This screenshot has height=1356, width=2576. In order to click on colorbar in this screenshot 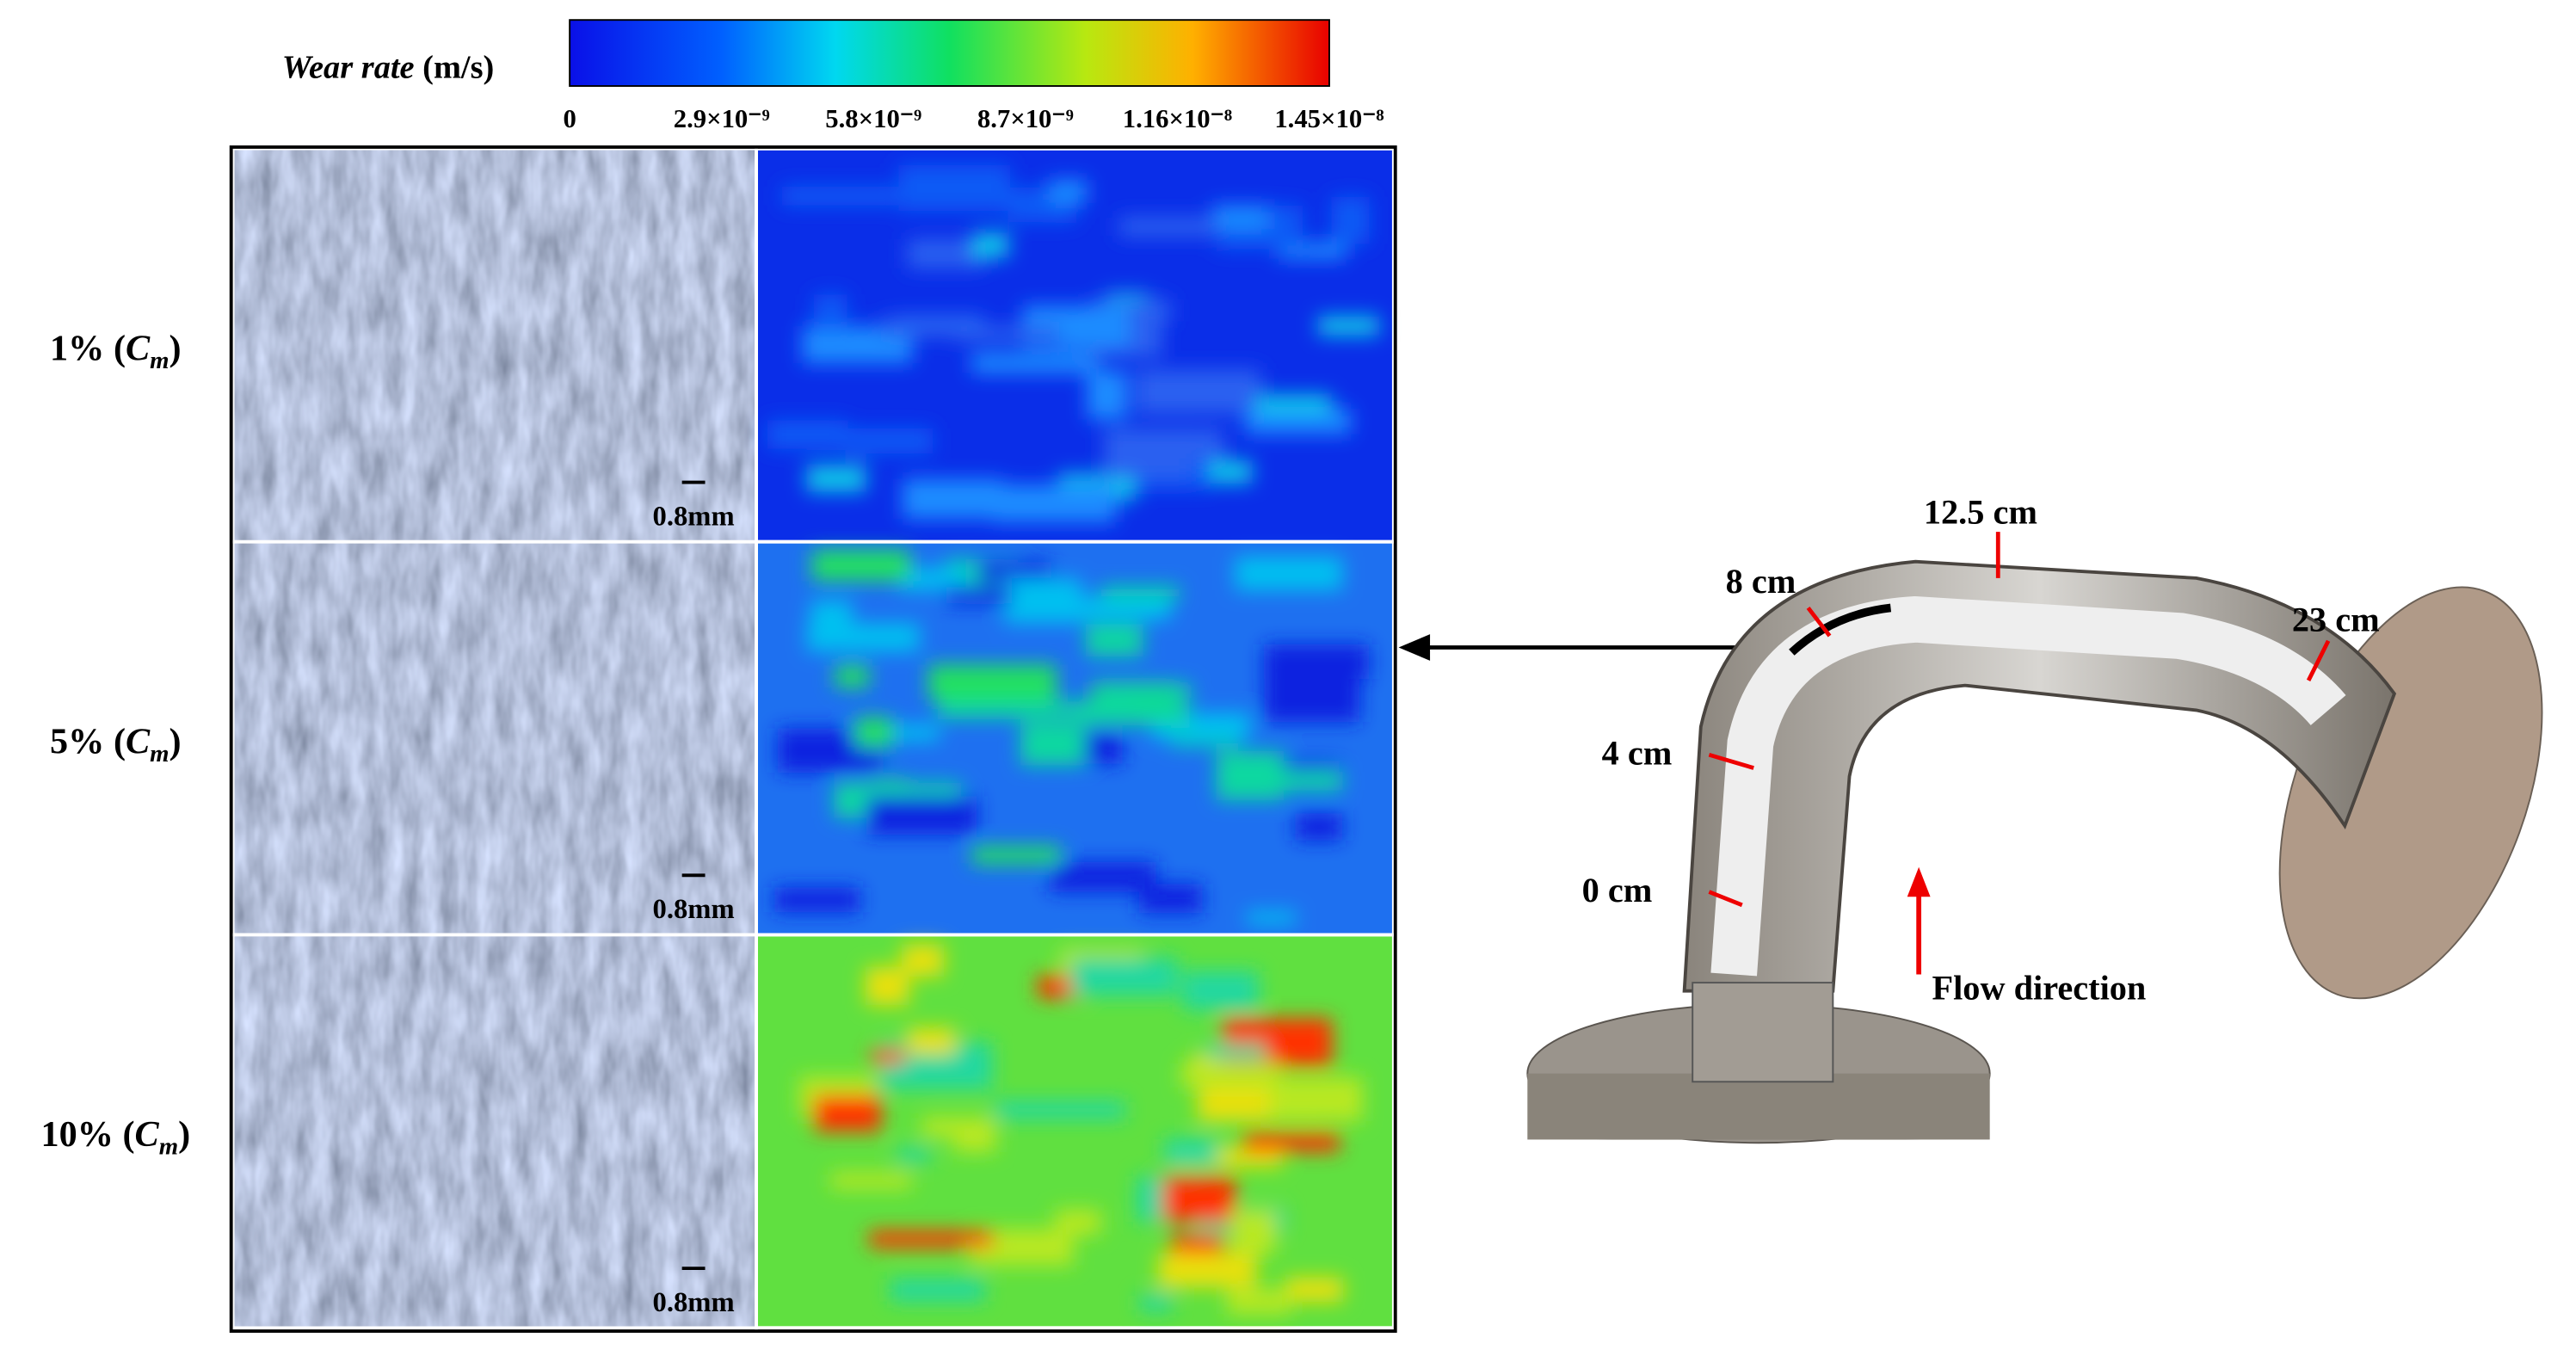, I will do `click(949, 53)`.